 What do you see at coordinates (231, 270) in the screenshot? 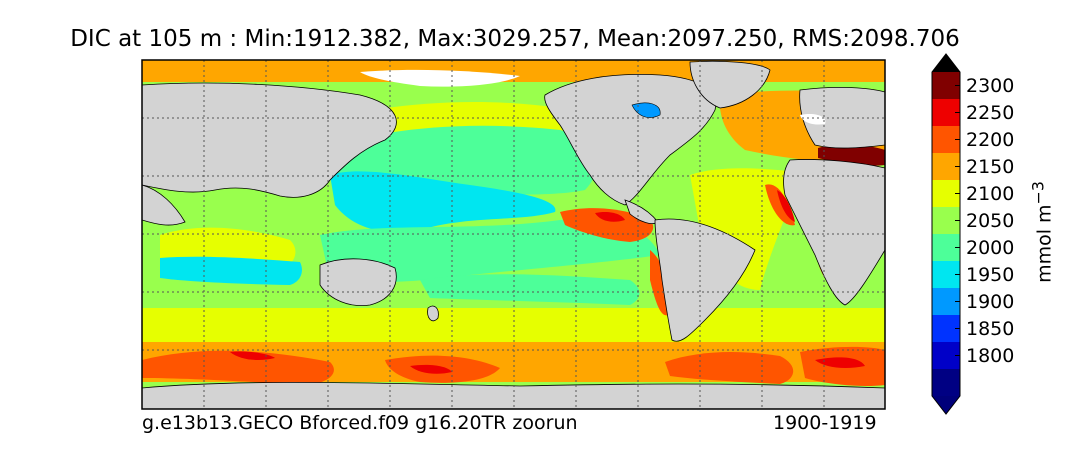
I see `indian-ocean-cyan` at bounding box center [231, 270].